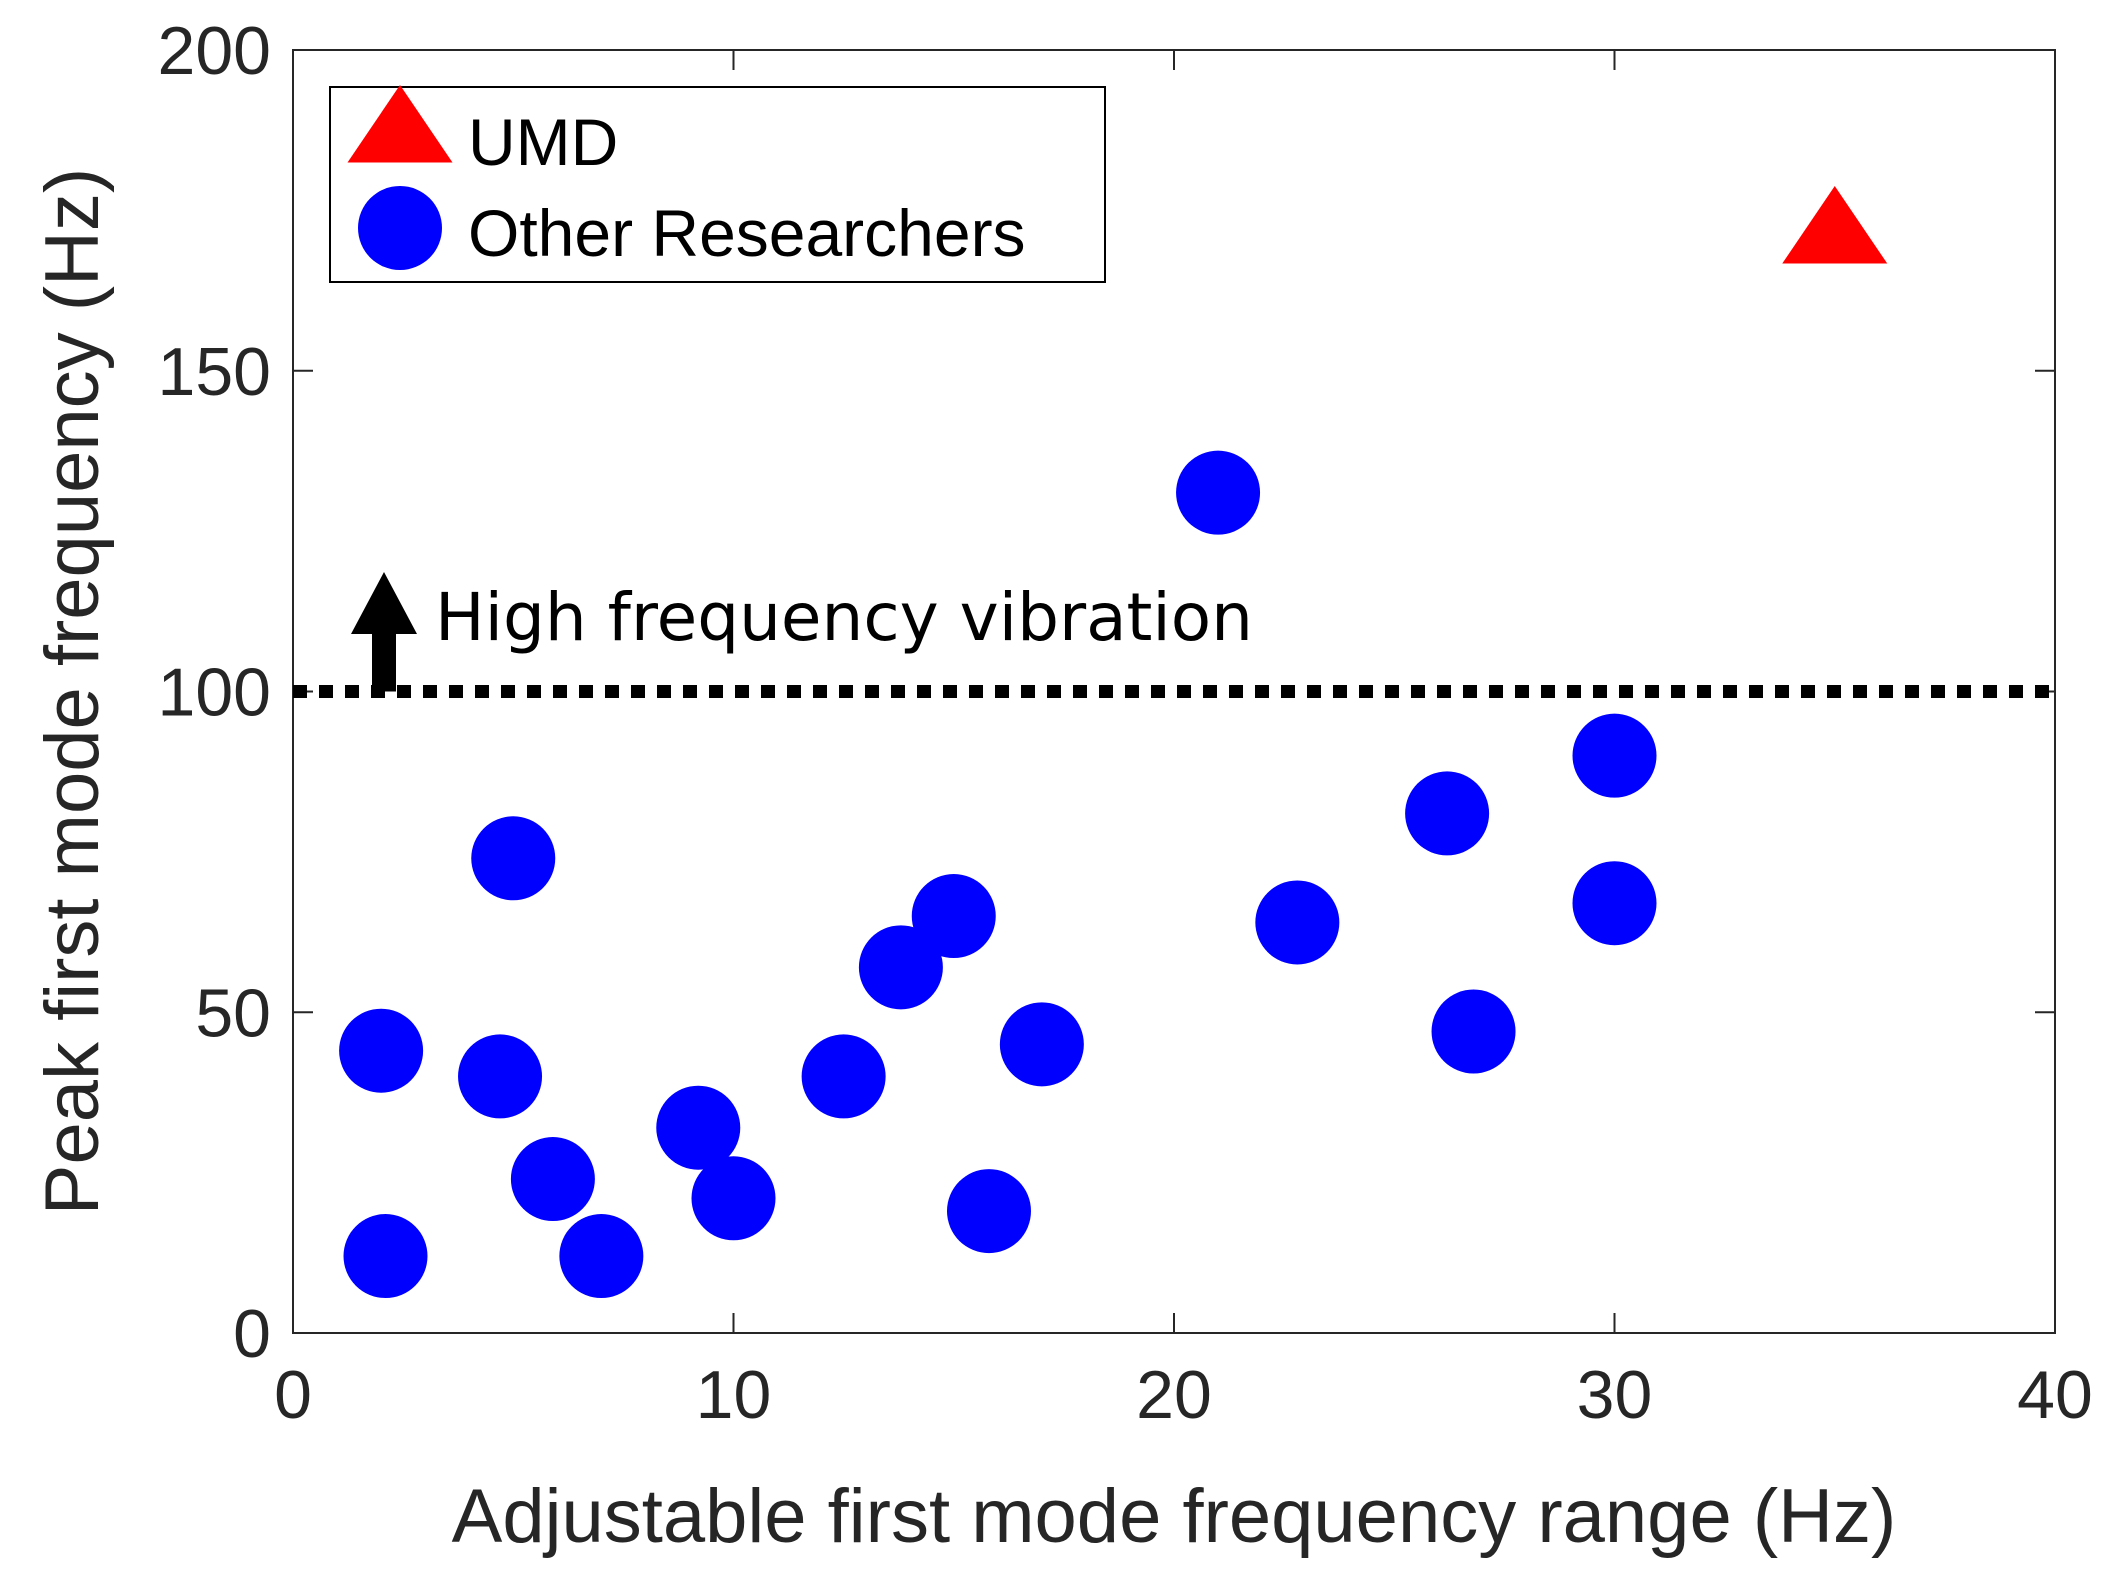 This screenshot has height=1577, width=2110. I want to click on x-tick-label: 20, so click(1174, 1395).